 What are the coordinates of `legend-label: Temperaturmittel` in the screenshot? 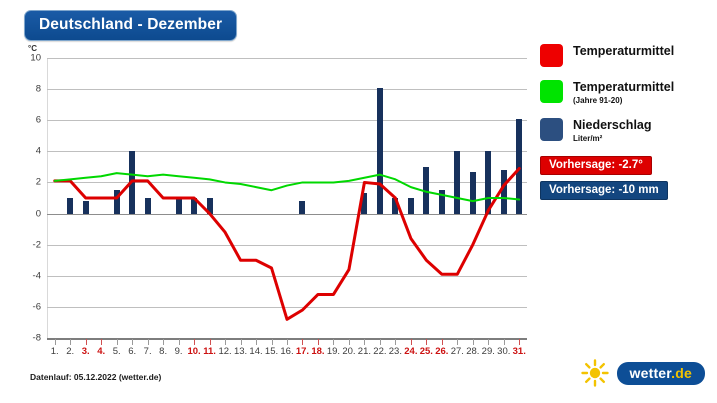 It's located at (624, 87).